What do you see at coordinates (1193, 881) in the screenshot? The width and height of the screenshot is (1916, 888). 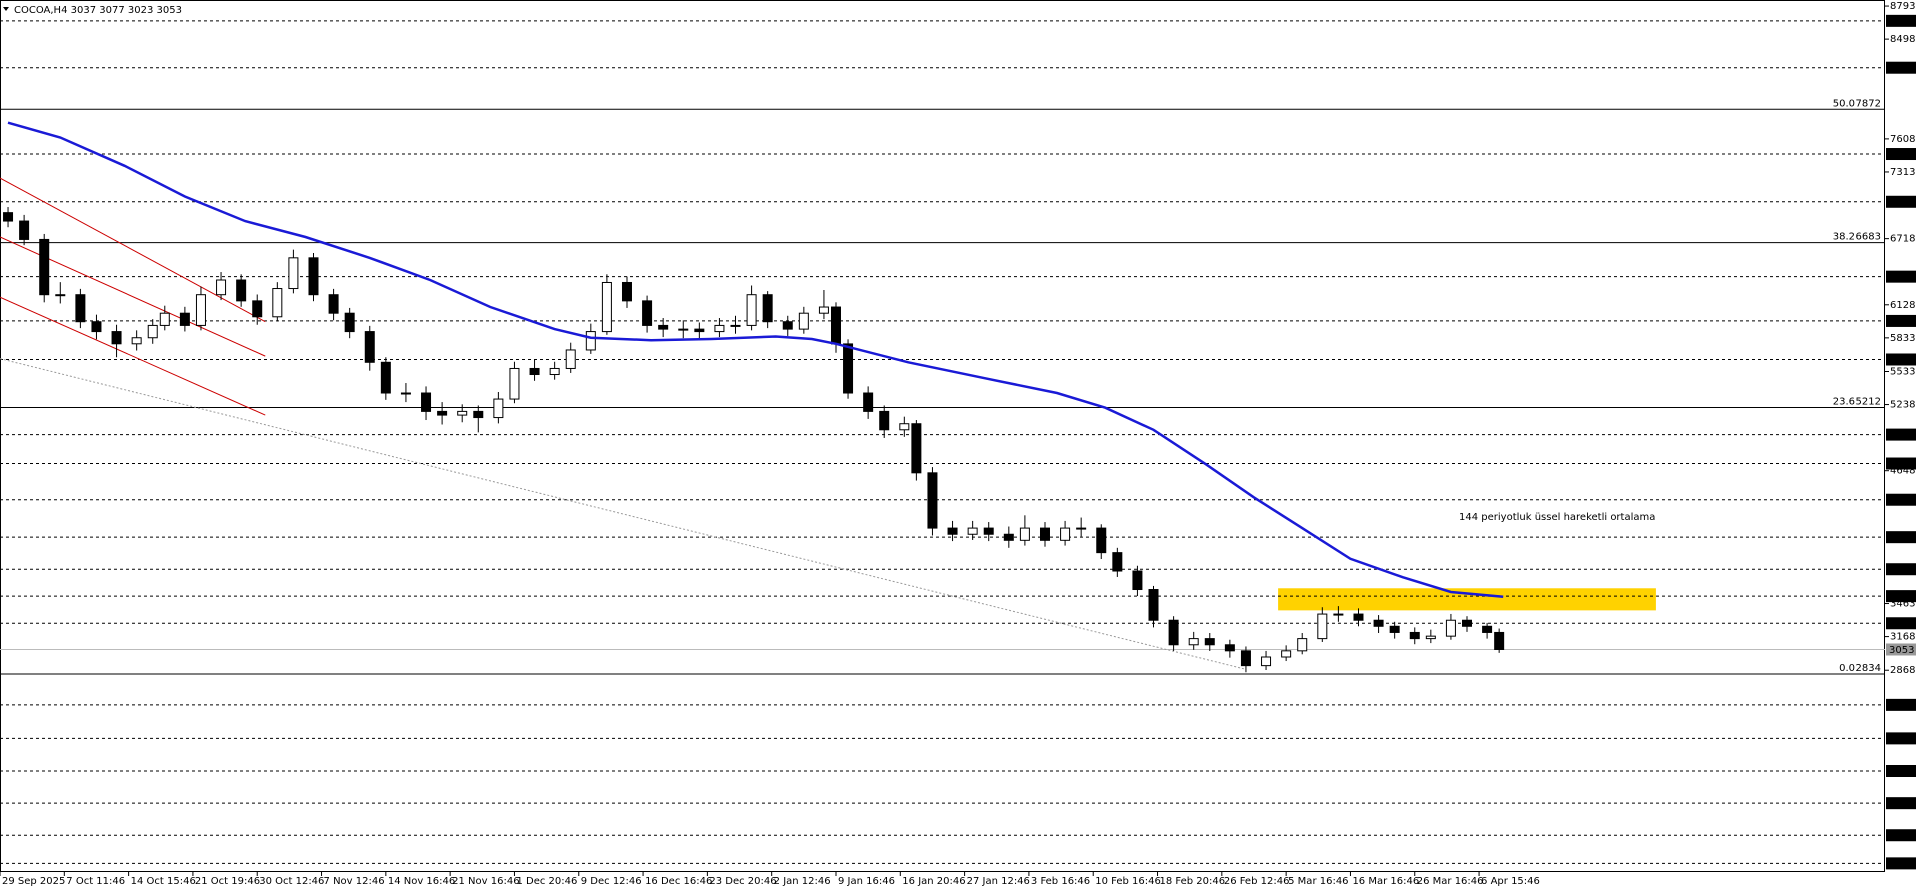 I see `x-tick-label: 18 Feb 20:46` at bounding box center [1193, 881].